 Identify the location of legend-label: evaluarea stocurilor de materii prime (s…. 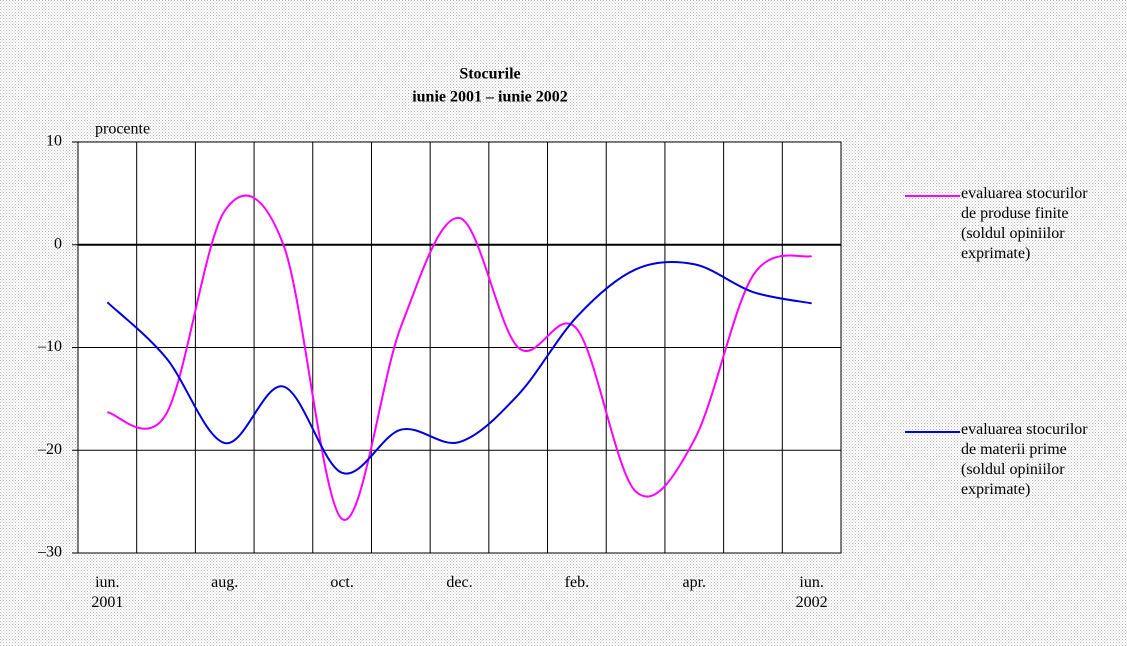
(1024, 459).